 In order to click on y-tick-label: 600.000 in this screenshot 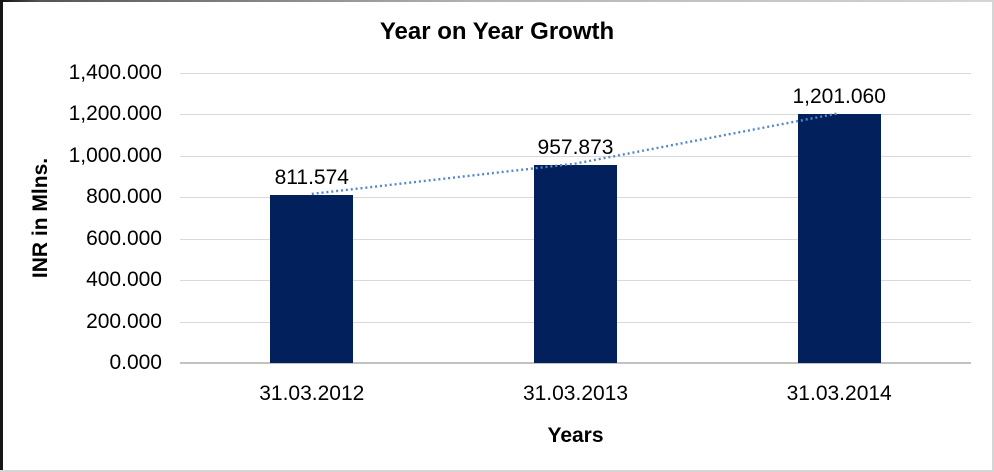, I will do `click(124, 238)`.